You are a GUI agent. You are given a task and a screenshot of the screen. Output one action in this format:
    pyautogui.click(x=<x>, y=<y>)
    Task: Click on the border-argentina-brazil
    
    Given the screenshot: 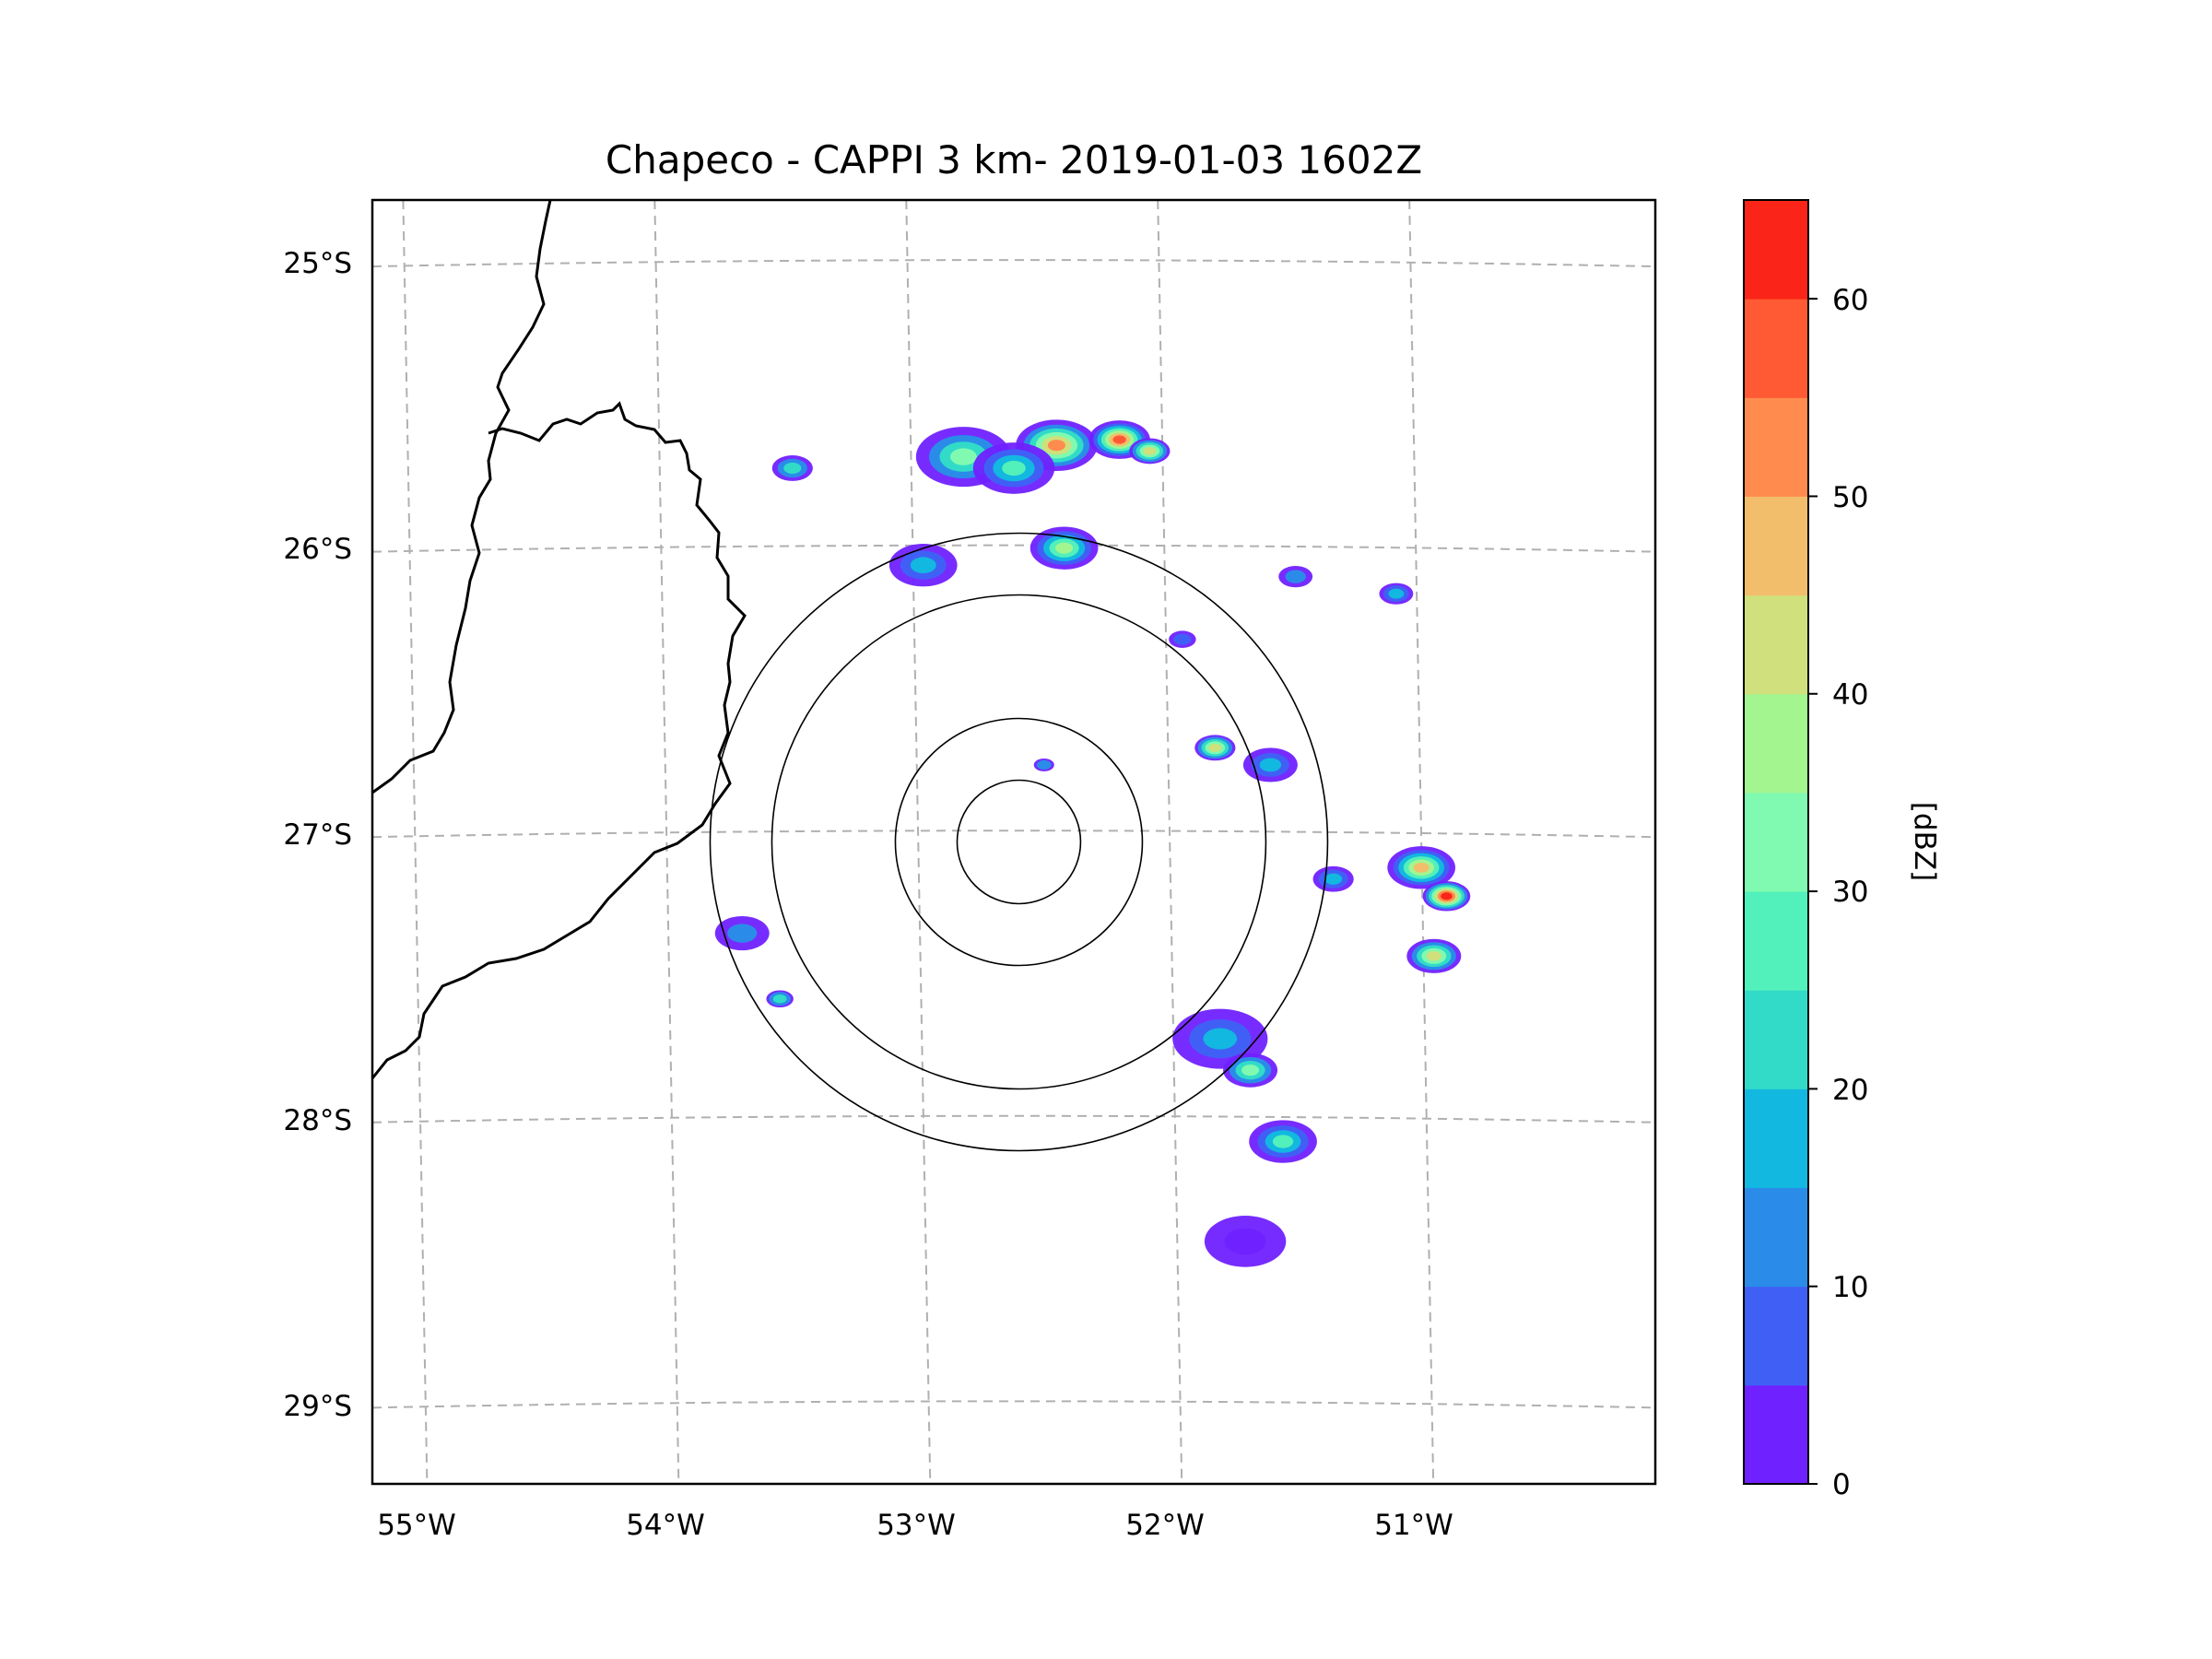 What is the action you would take?
    pyautogui.click(x=462, y=497)
    